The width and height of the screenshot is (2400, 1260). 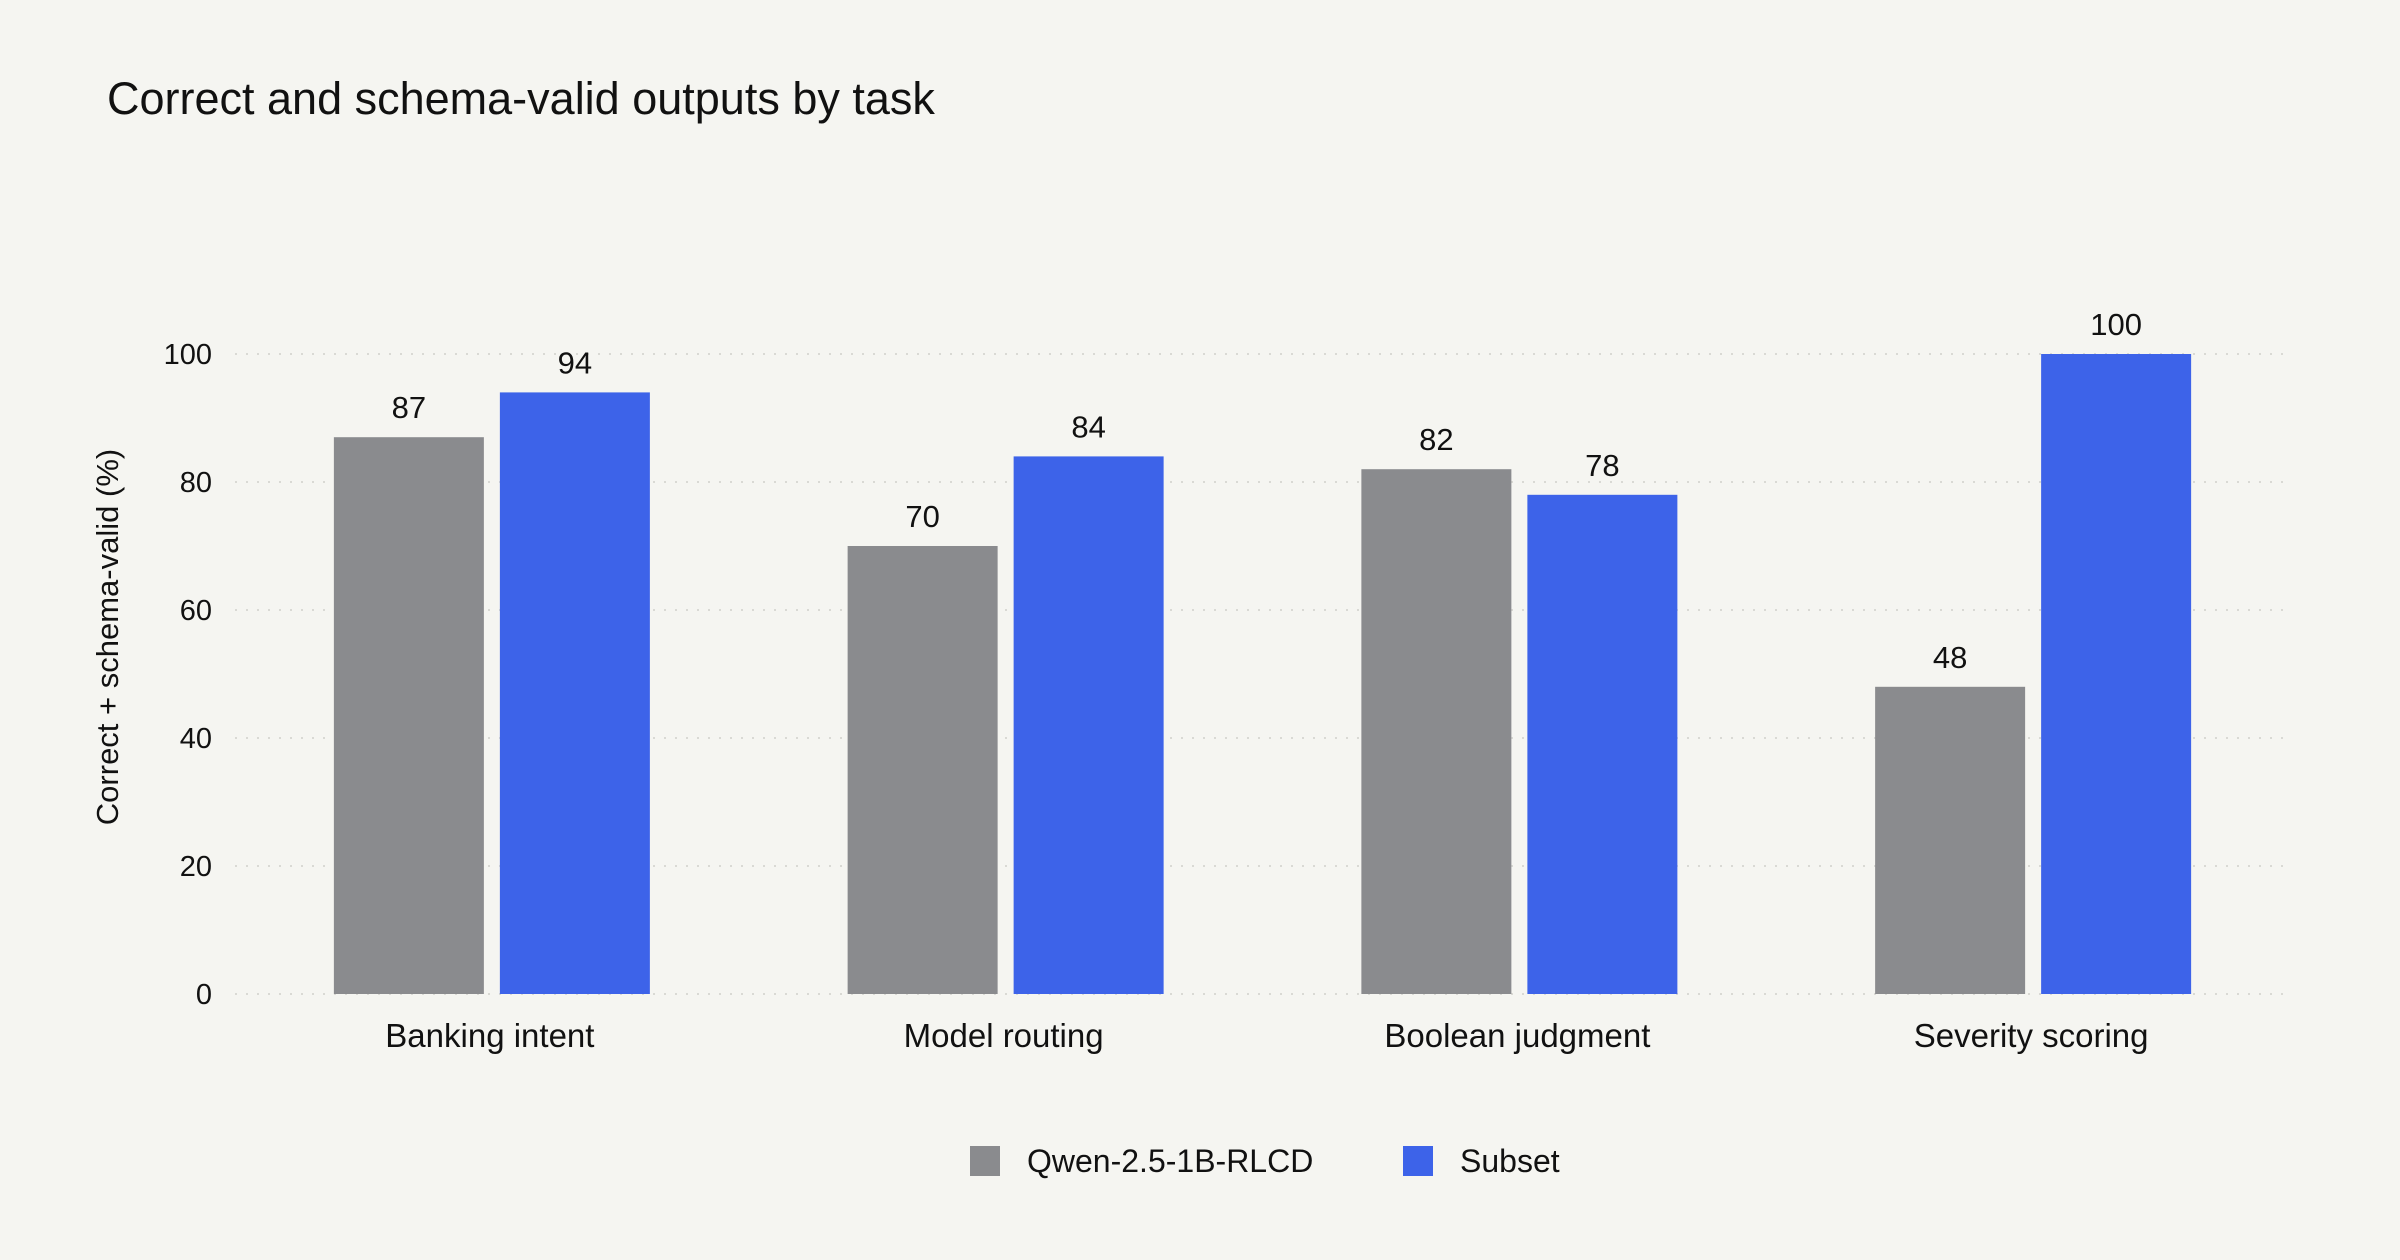 I want to click on bar-value-label: 78, so click(x=1602, y=465).